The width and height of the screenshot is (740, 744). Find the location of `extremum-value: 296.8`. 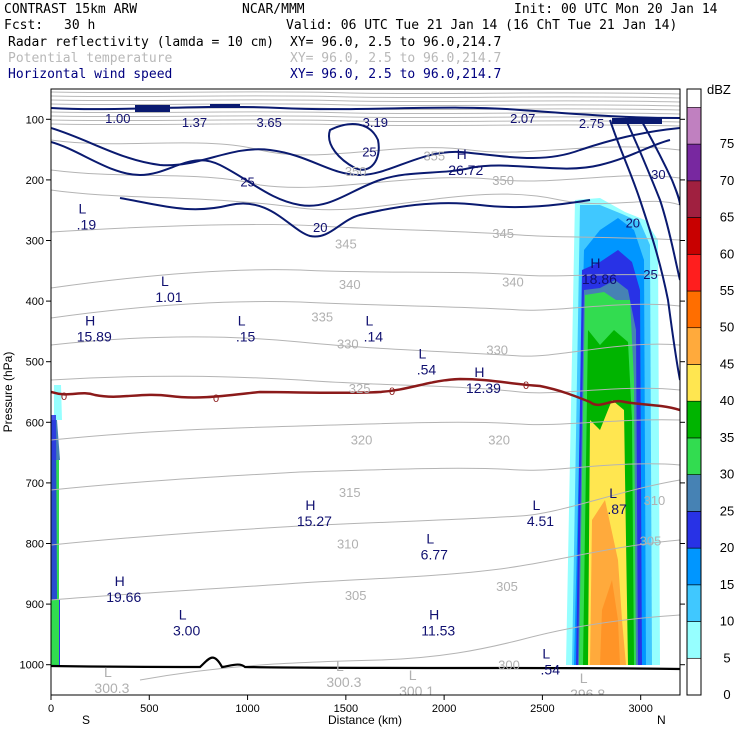

extremum-value: 296.8 is located at coordinates (587, 694).